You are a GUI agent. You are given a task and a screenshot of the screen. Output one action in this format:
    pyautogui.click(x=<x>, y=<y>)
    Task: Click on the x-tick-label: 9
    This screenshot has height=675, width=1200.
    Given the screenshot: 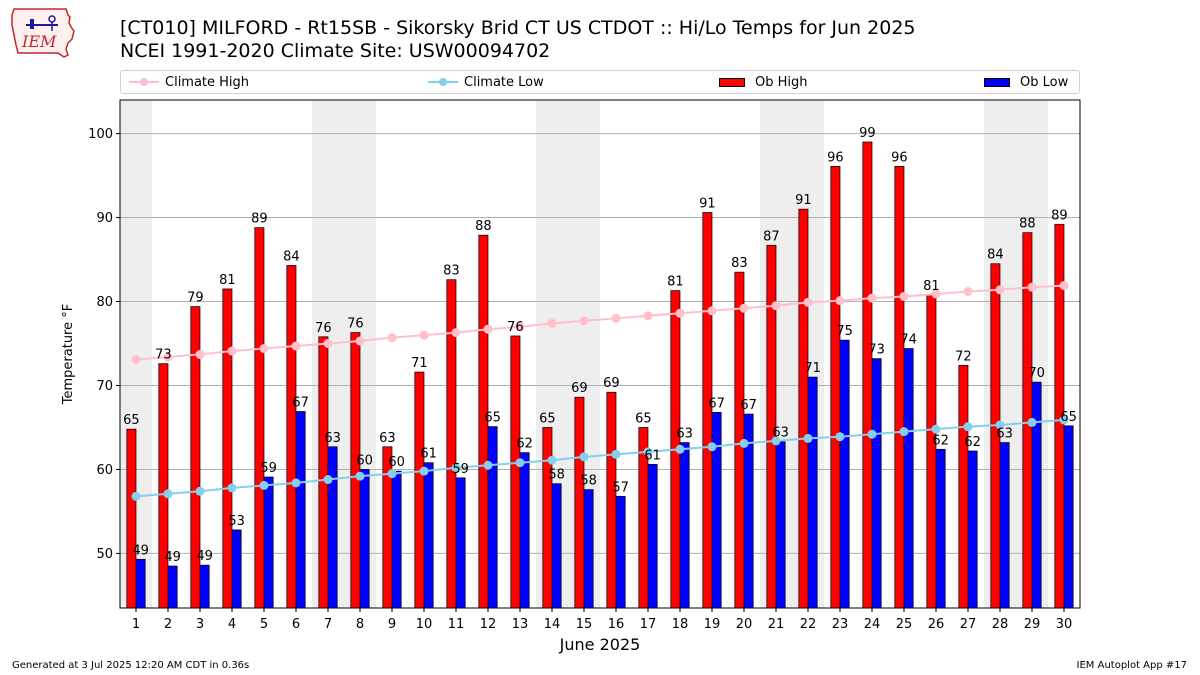 What is the action you would take?
    pyautogui.click(x=392, y=624)
    